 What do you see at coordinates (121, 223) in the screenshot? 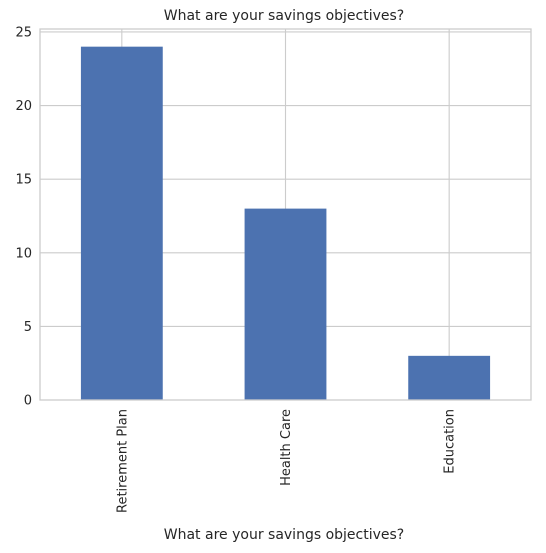
I see `bar-retirement-plan` at bounding box center [121, 223].